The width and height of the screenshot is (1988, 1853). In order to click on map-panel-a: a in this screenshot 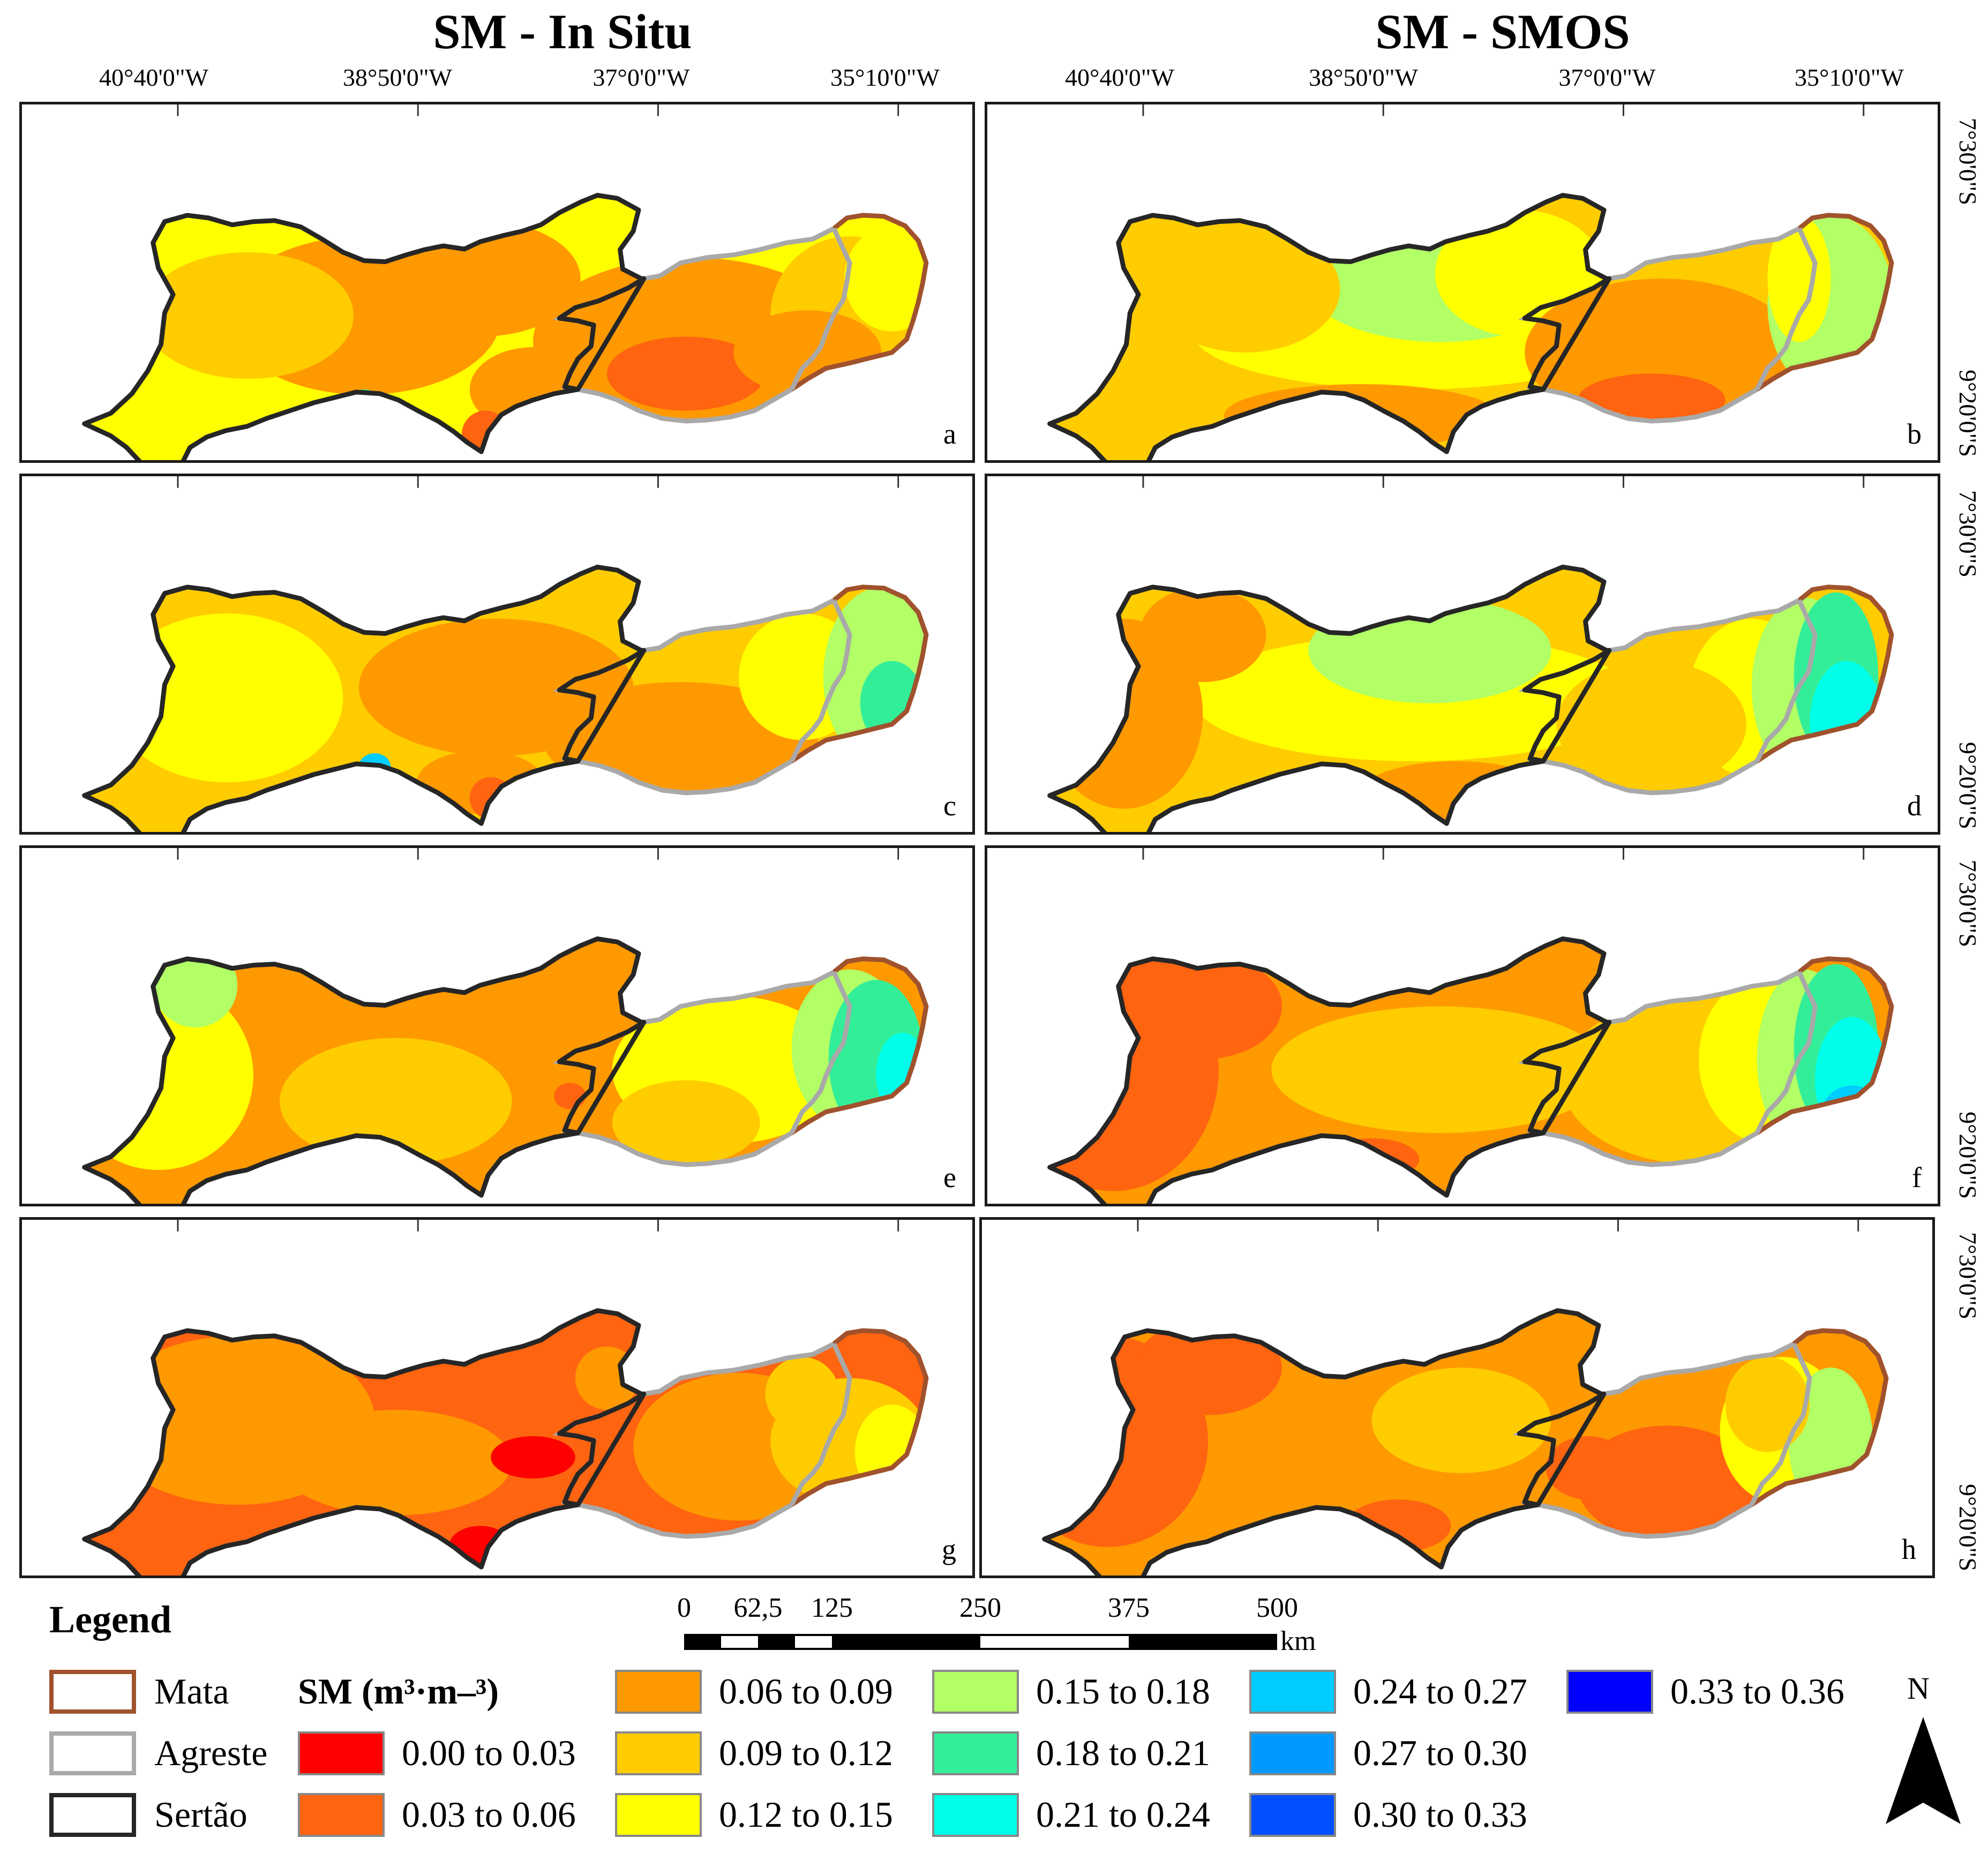, I will do `click(497, 283)`.